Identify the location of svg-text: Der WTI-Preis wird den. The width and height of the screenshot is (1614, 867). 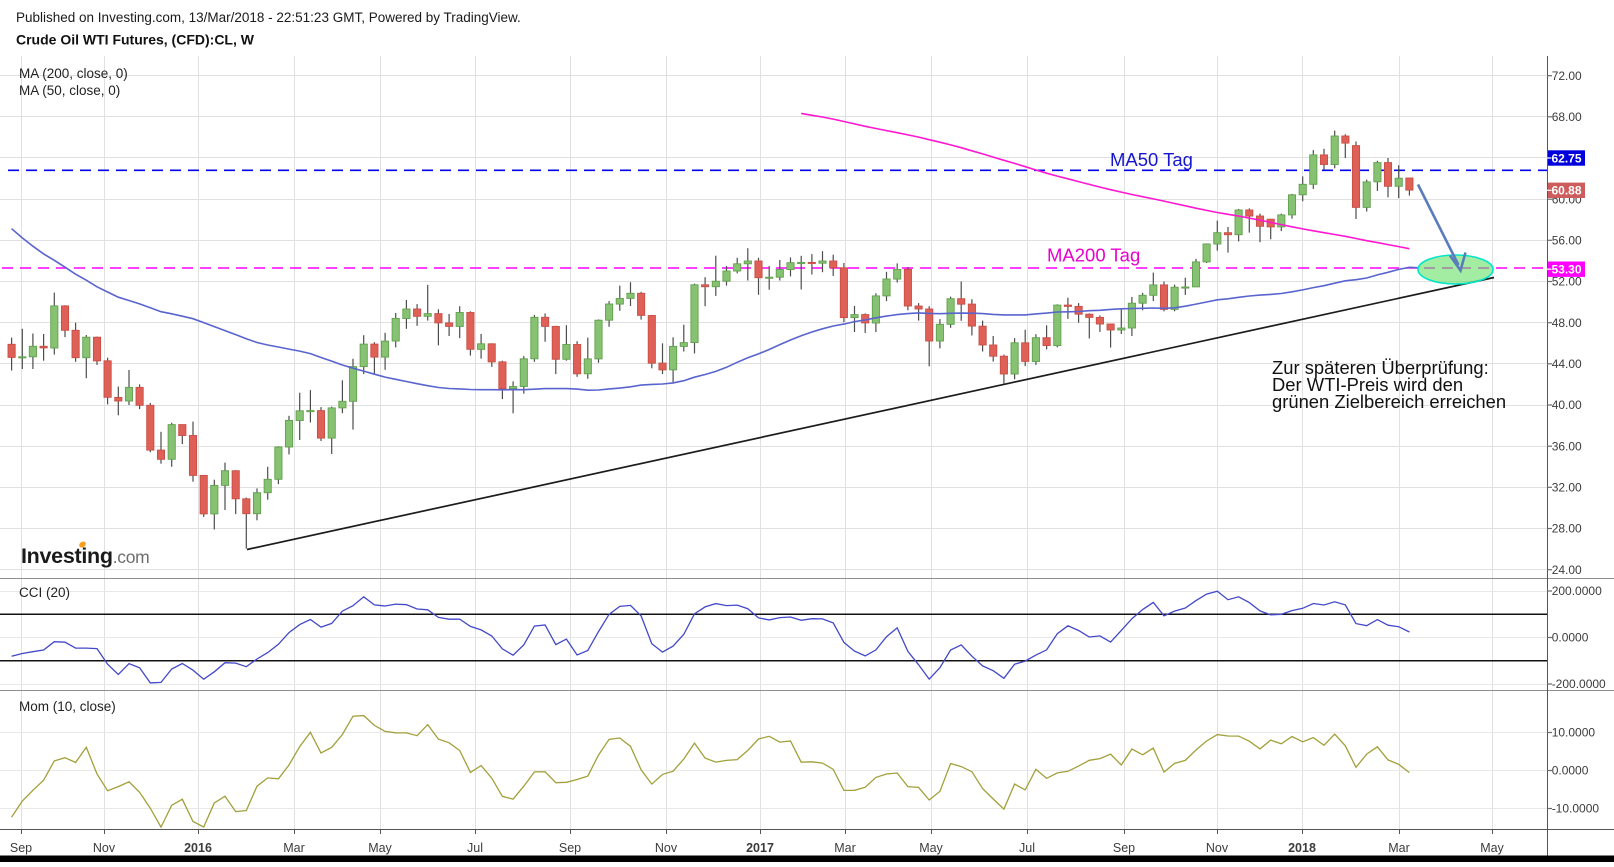
(1367, 384).